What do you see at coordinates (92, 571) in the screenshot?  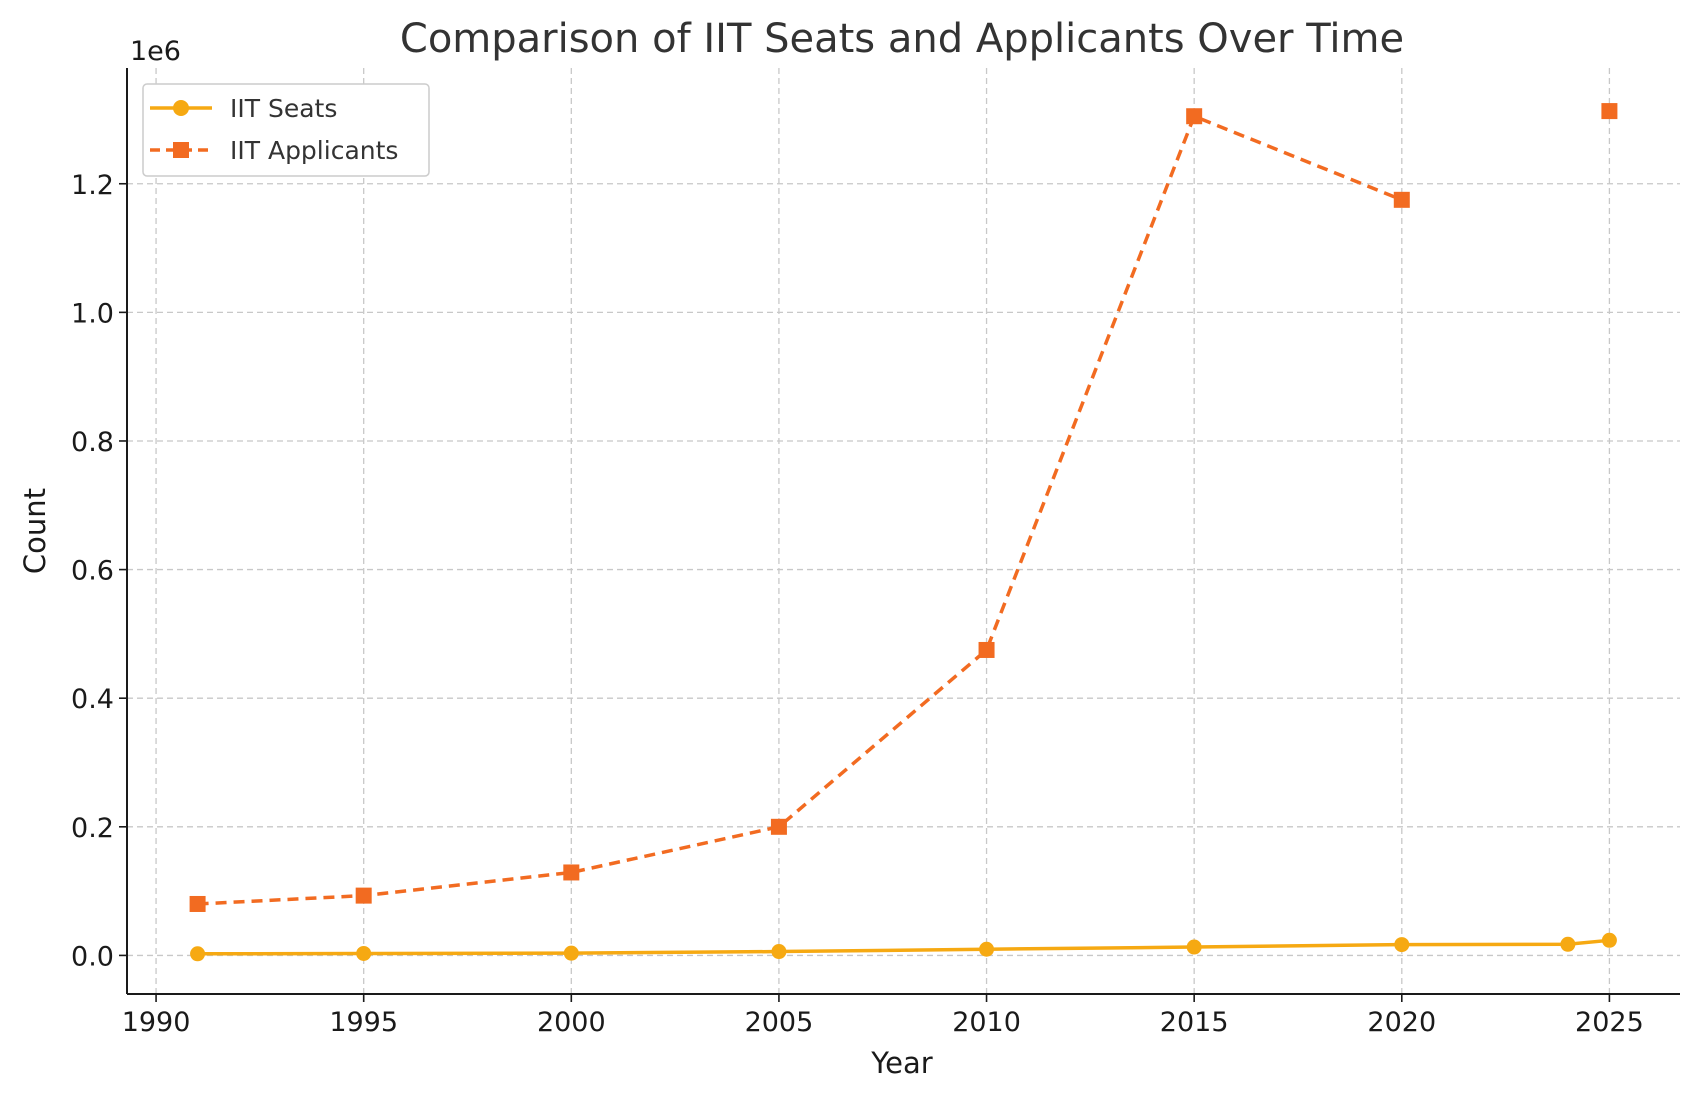 I see `y-tick-label: 0.6` at bounding box center [92, 571].